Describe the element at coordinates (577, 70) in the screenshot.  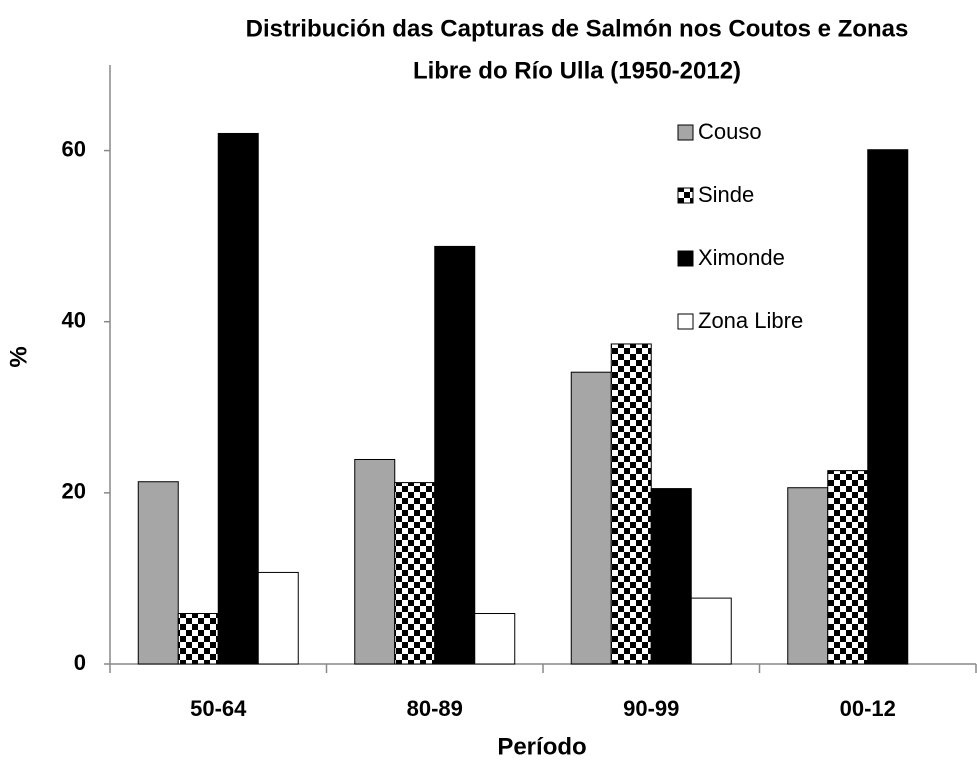
I see `chart-title: Libre do Río Ulla (1950-2012)` at that location.